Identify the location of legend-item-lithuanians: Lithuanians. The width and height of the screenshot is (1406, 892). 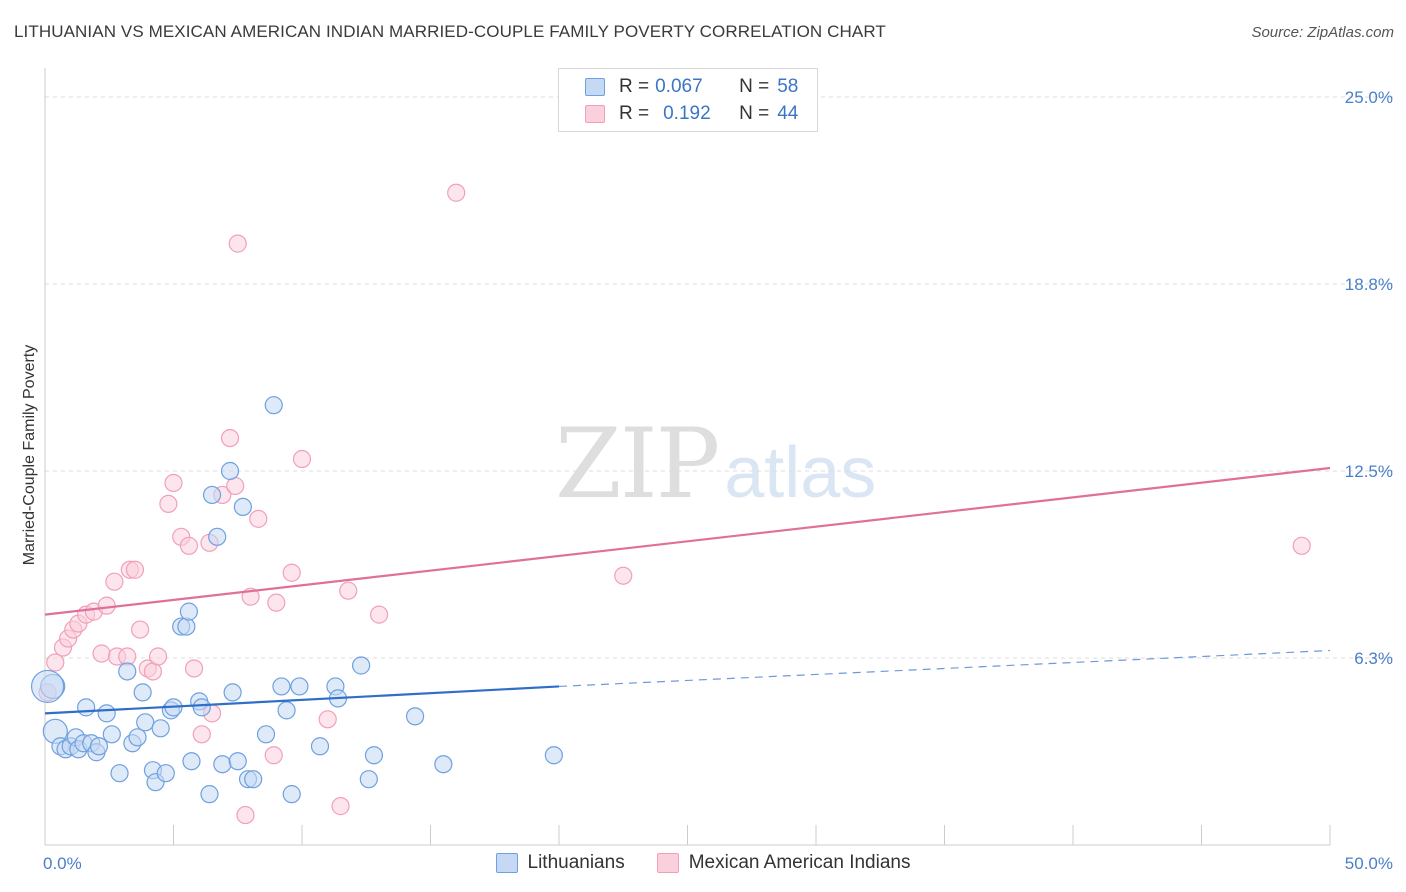
(560, 863).